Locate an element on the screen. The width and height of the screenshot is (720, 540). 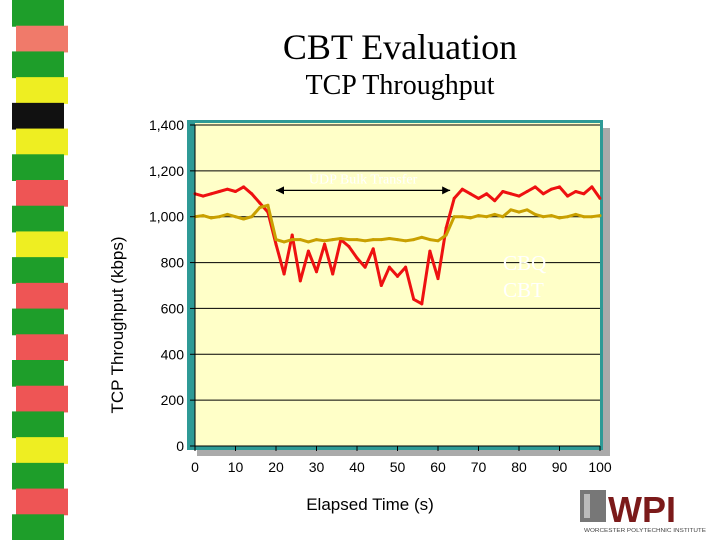
x-tick-label: 40 is located at coordinates (357, 467).